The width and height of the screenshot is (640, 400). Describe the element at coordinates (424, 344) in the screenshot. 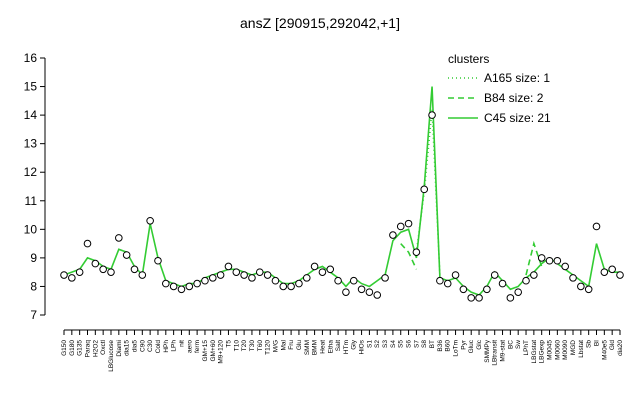

I see `x-tick-label: S8` at that location.